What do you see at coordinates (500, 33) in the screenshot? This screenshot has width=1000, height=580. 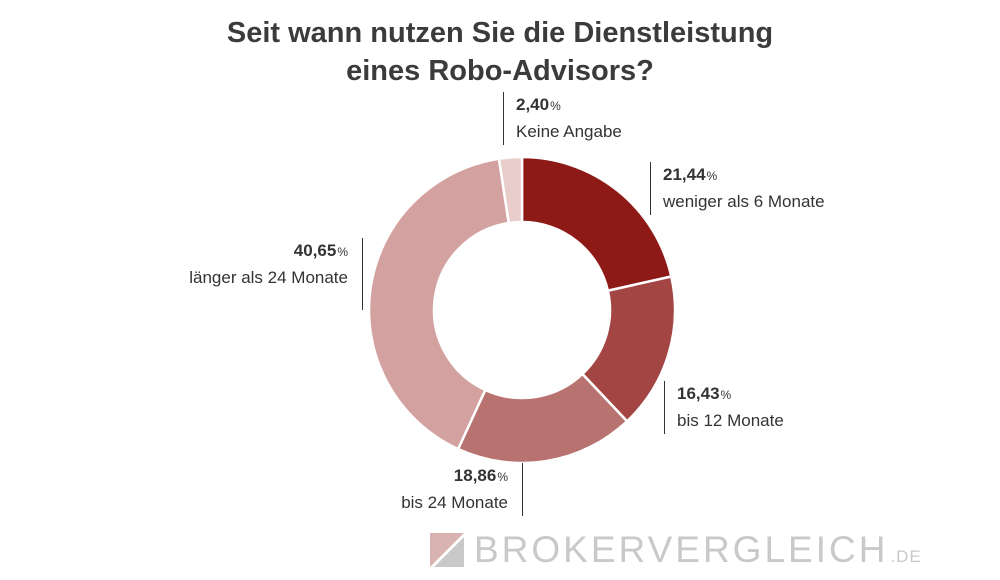 I see `chart-title-line-1: Seit wann nutzen Sie die Dienstleistung` at bounding box center [500, 33].